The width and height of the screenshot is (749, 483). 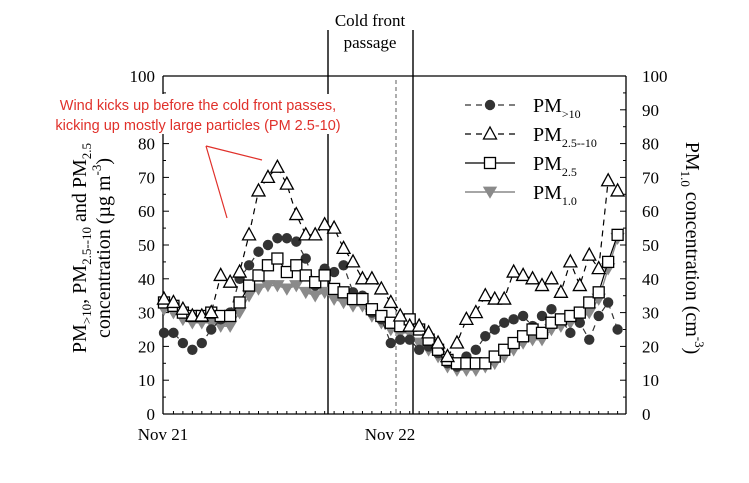 I want to click on cold-front-label-line2: passage, so click(x=370, y=42).